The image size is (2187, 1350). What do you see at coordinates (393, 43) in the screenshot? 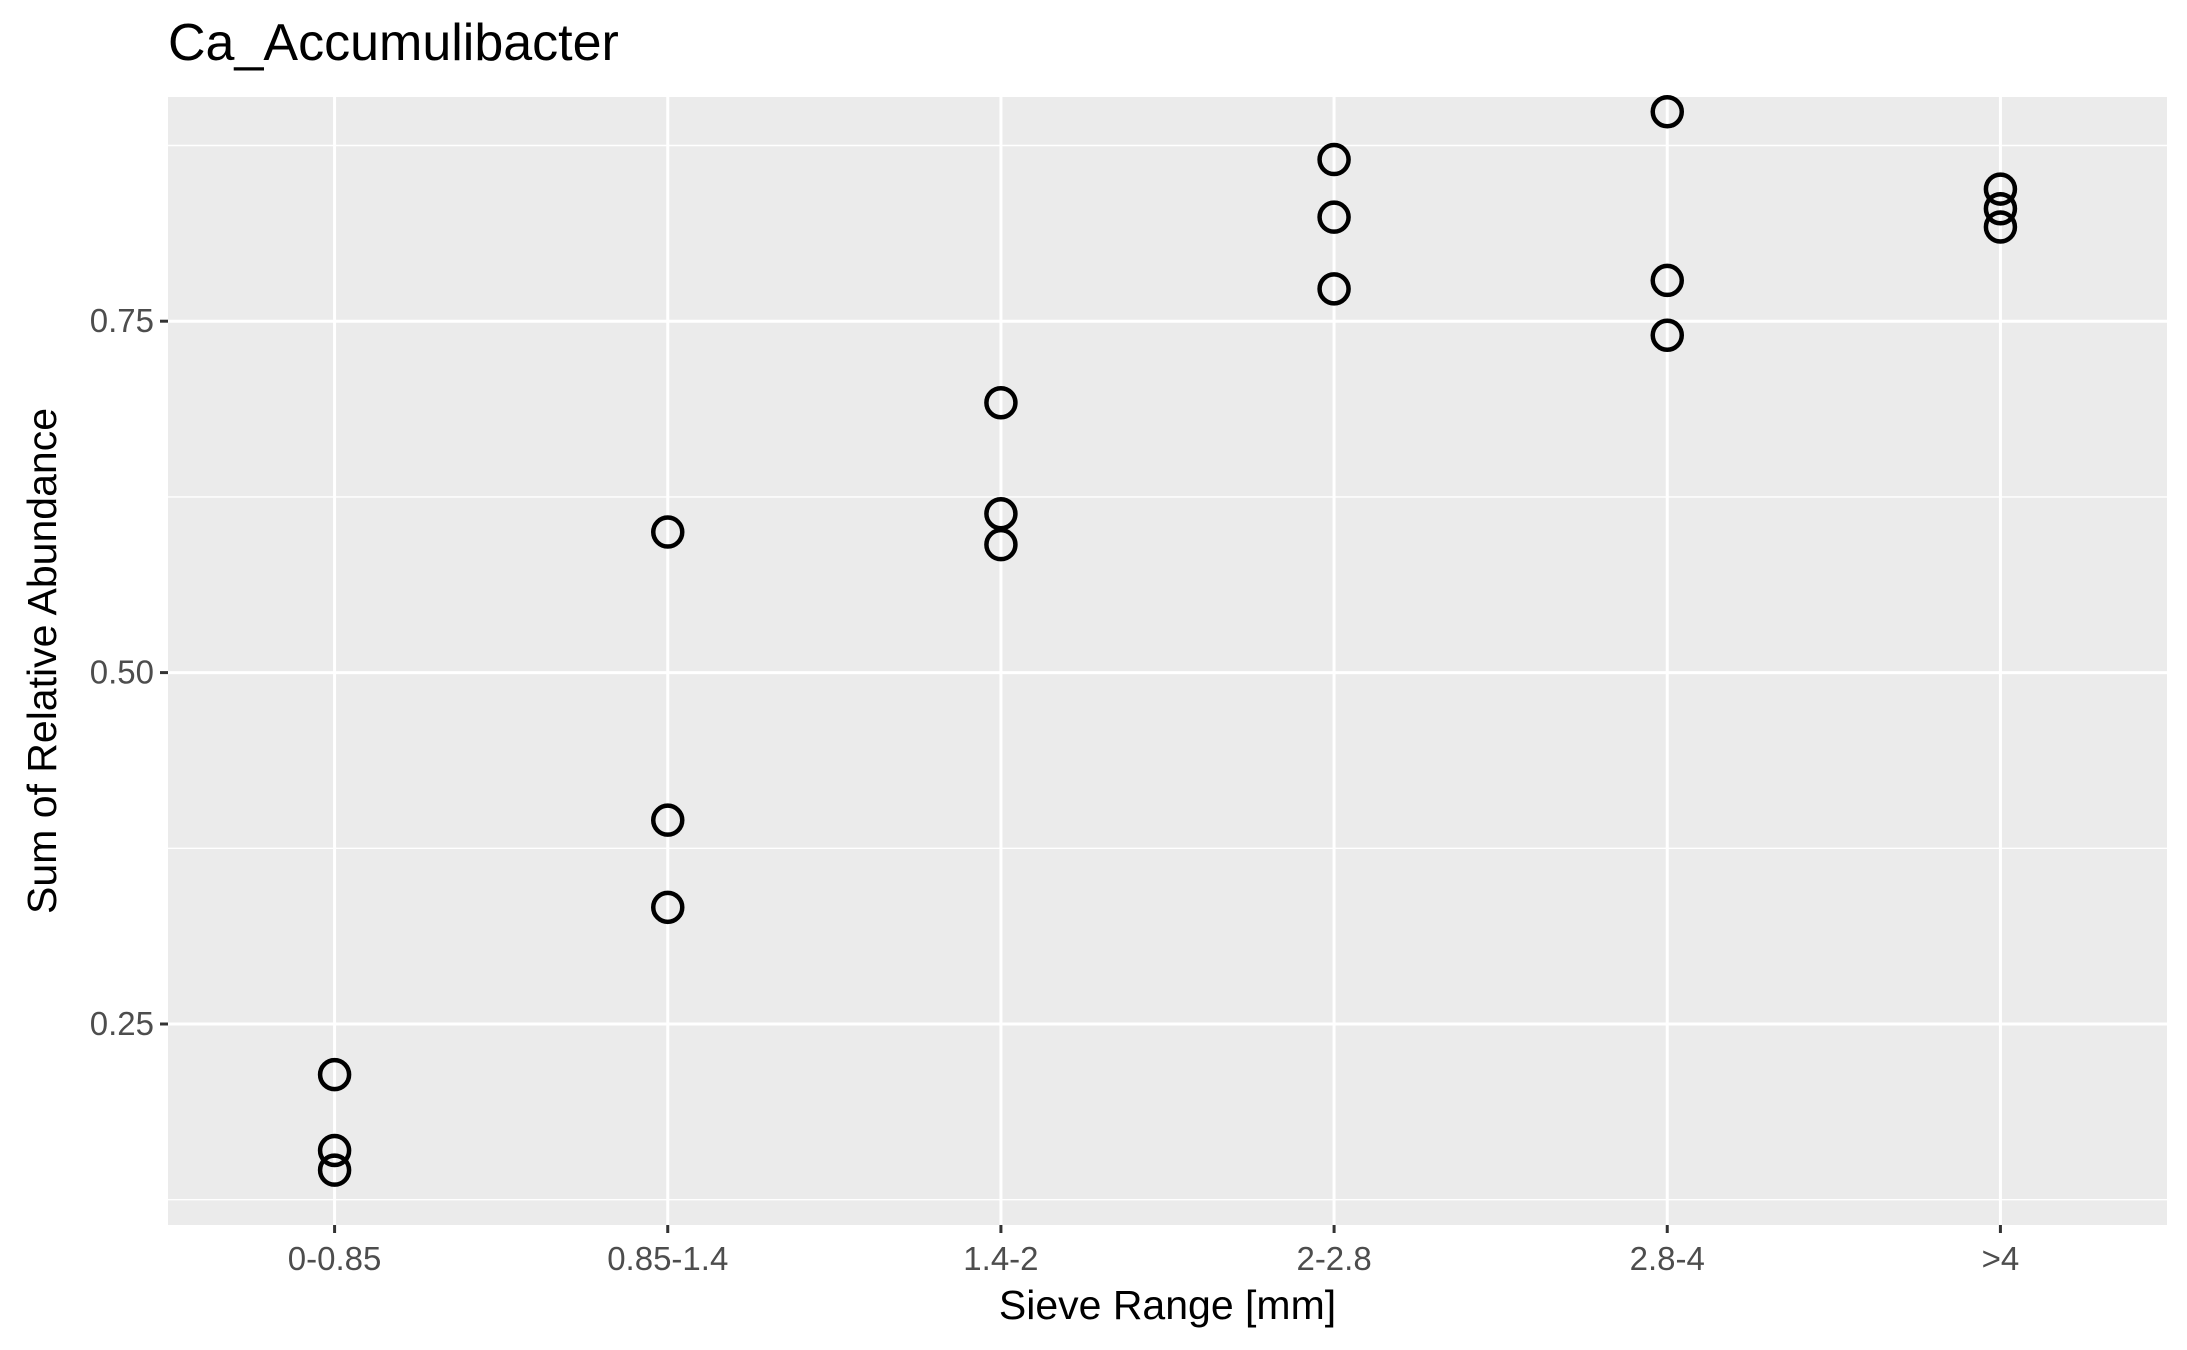
I see `chart-title: Ca_Accumulibacter` at bounding box center [393, 43].